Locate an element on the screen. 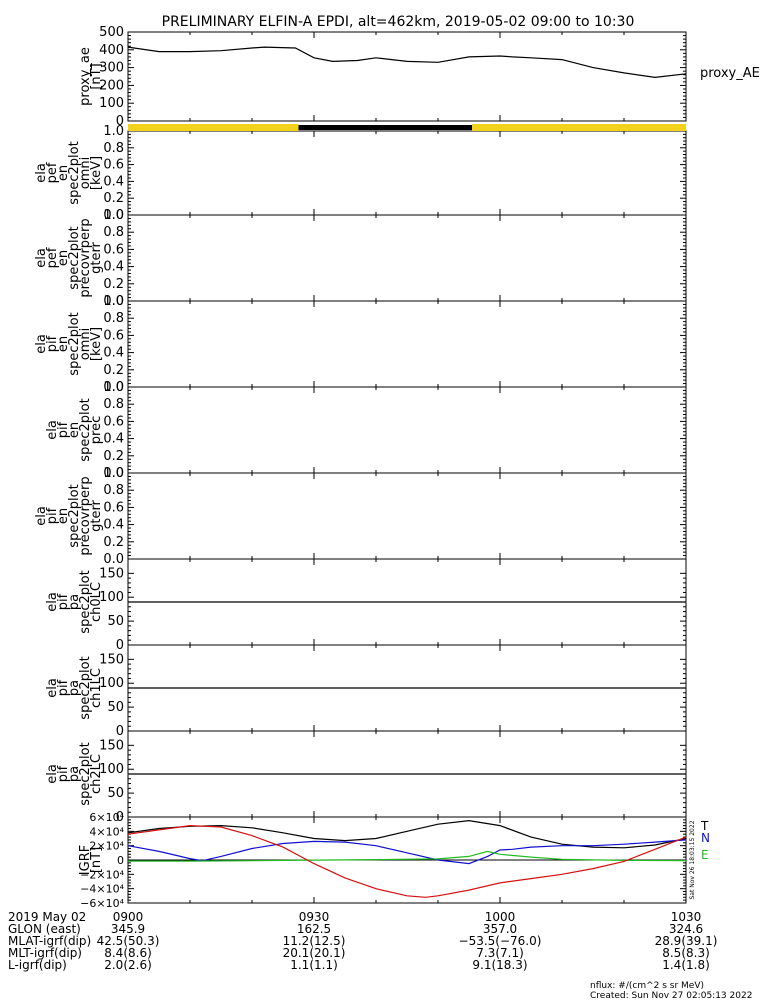  series-igrf-n is located at coordinates (407, 852).